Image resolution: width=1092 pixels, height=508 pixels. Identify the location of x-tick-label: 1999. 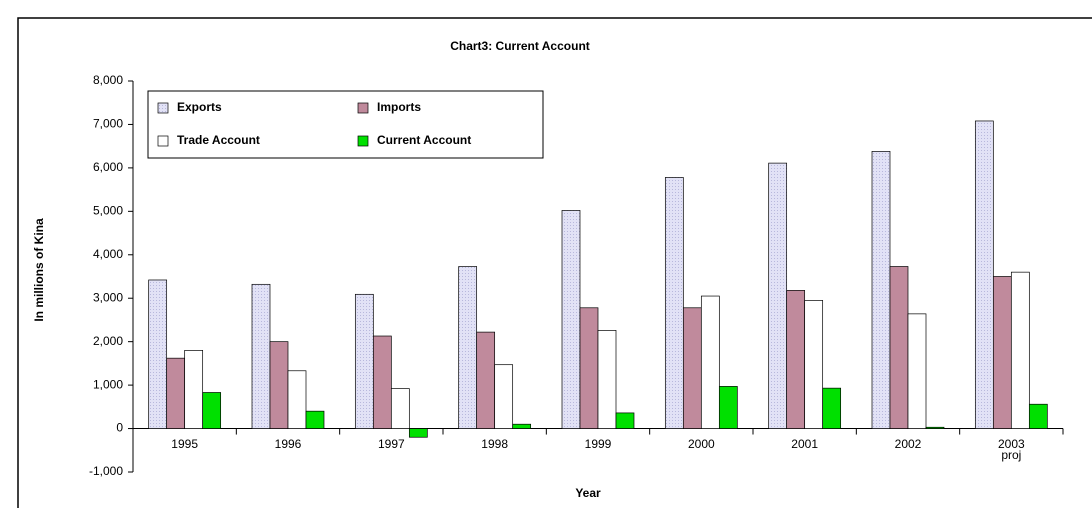
(598, 443).